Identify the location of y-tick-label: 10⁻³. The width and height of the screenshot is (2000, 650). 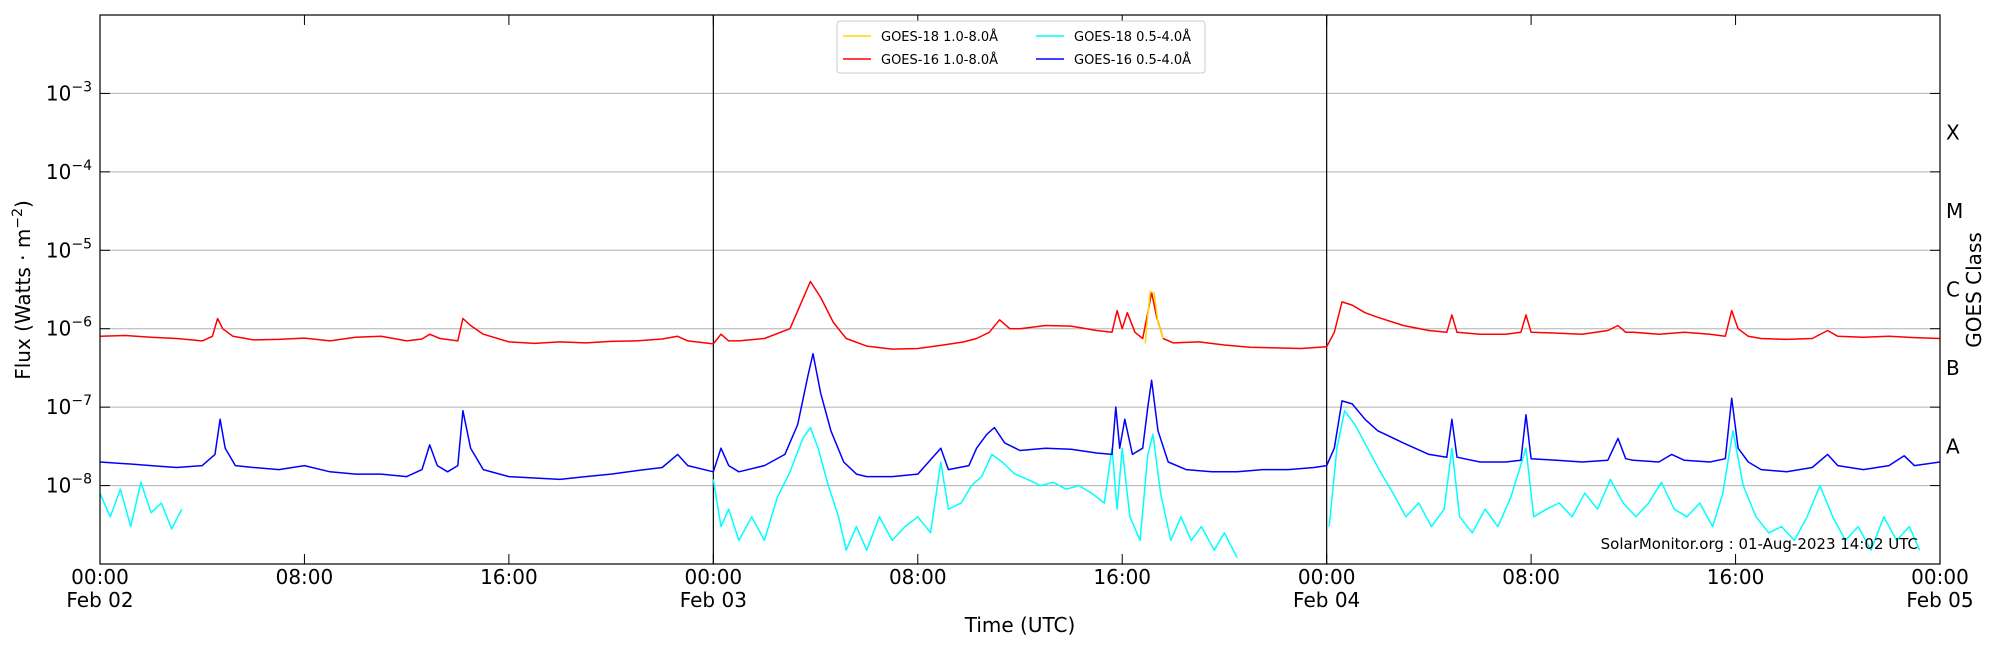
(69, 92).